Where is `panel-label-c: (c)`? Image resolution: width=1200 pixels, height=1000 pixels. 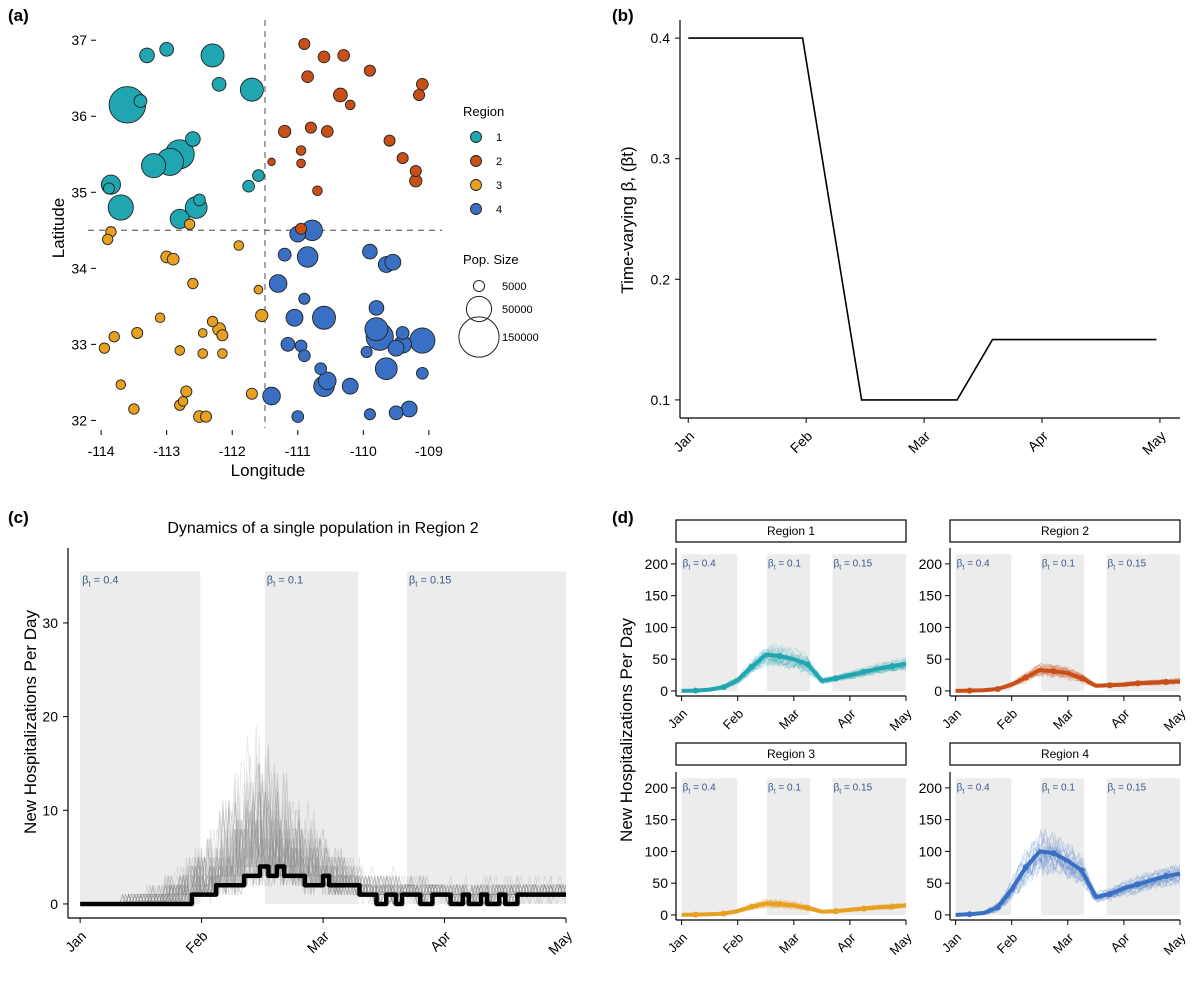
panel-label-c: (c) is located at coordinates (18, 517).